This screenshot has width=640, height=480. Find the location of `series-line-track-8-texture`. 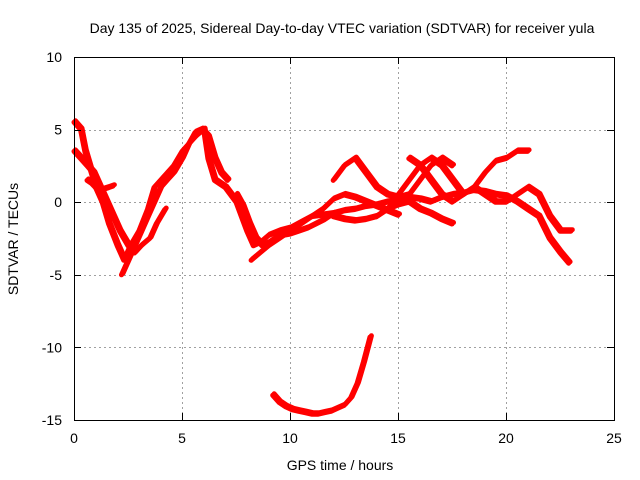

series-line-track-8-texture is located at coordinates (394, 211).